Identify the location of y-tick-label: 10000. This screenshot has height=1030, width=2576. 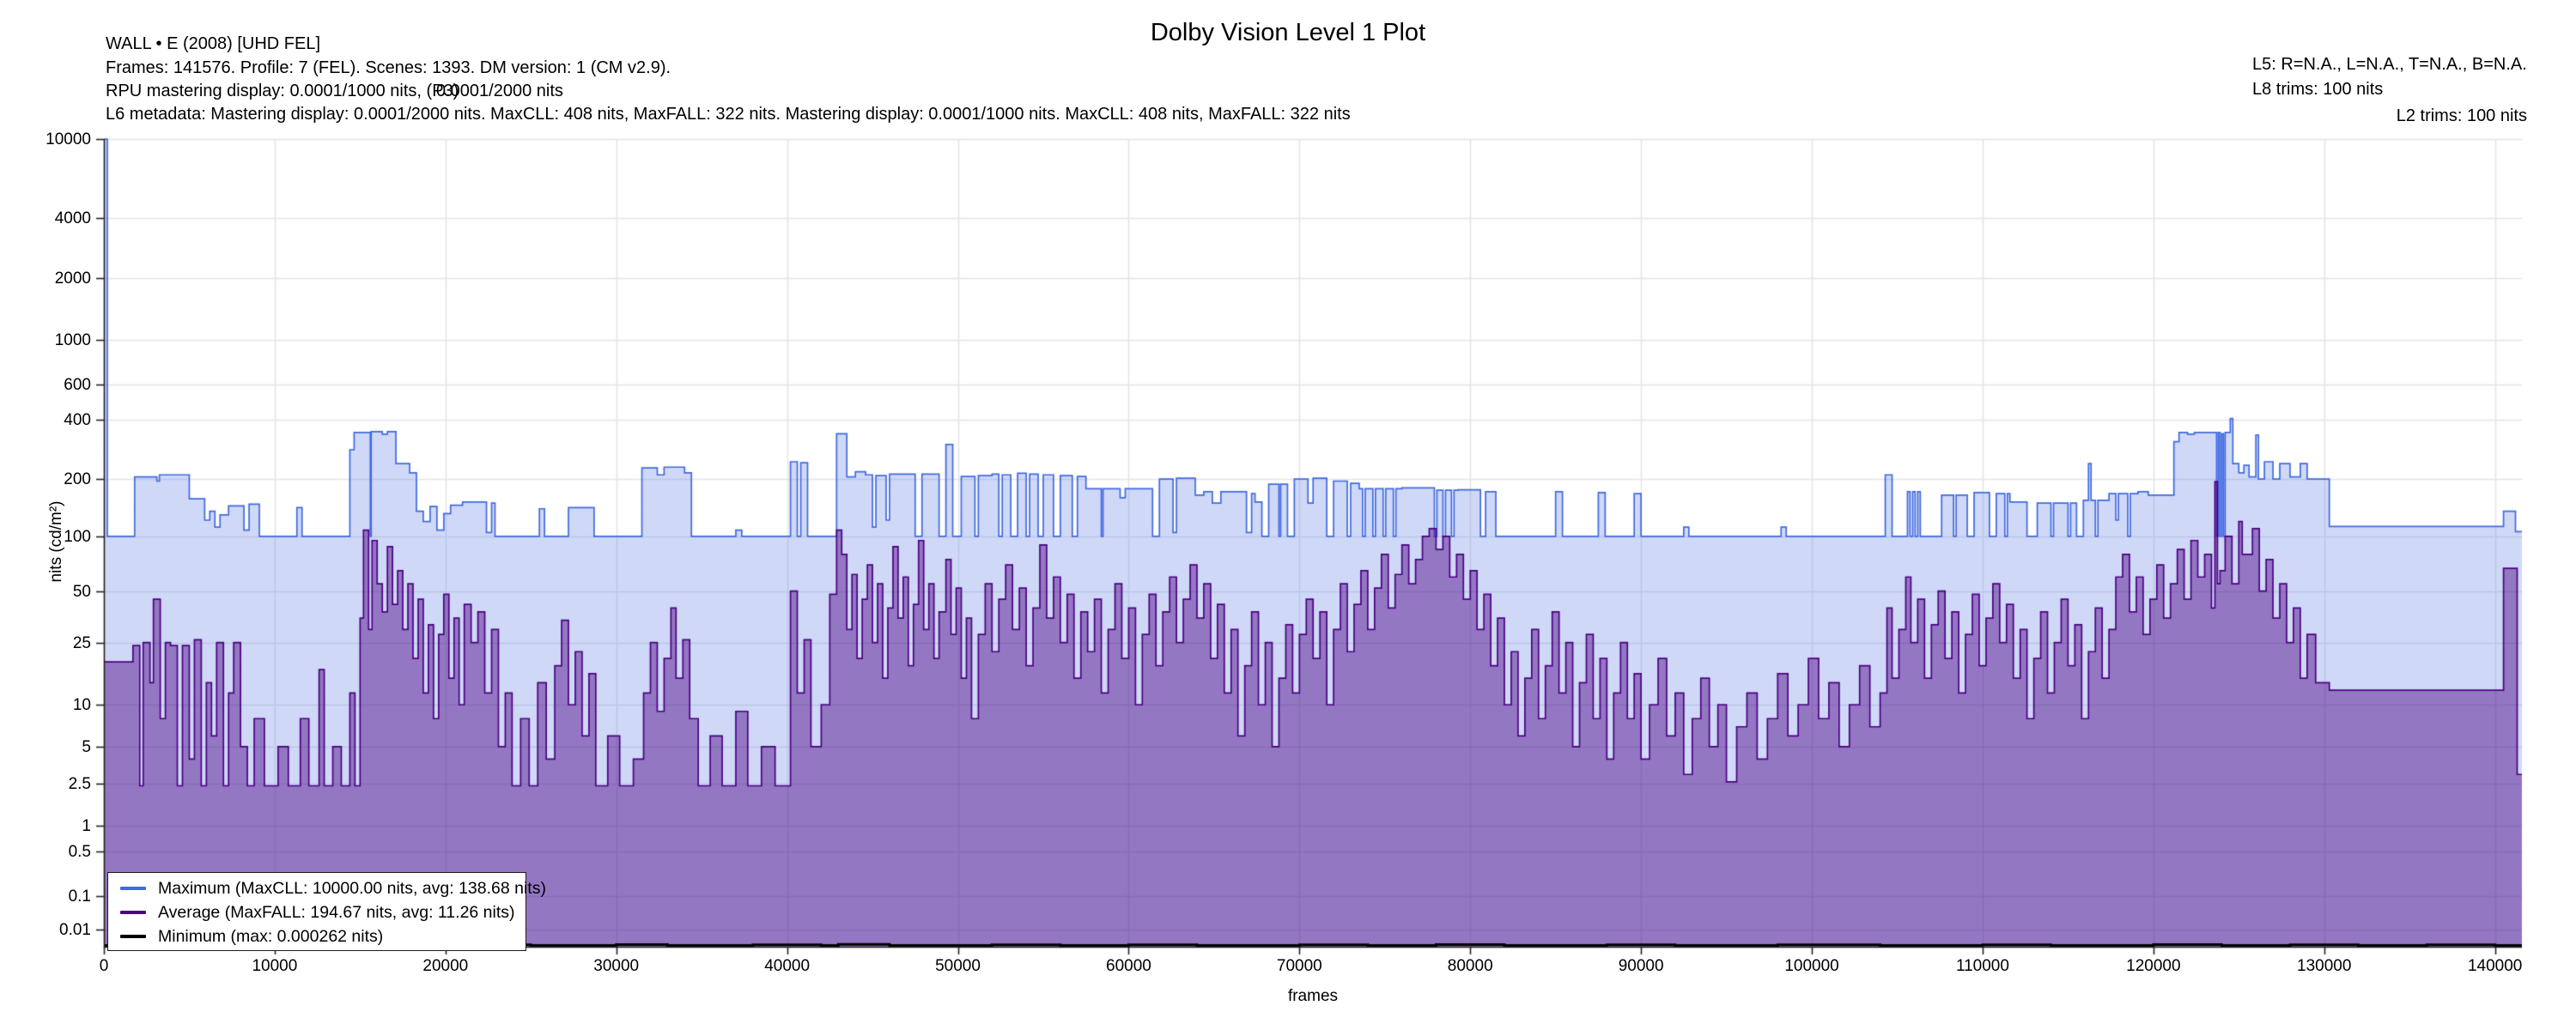
(69, 139).